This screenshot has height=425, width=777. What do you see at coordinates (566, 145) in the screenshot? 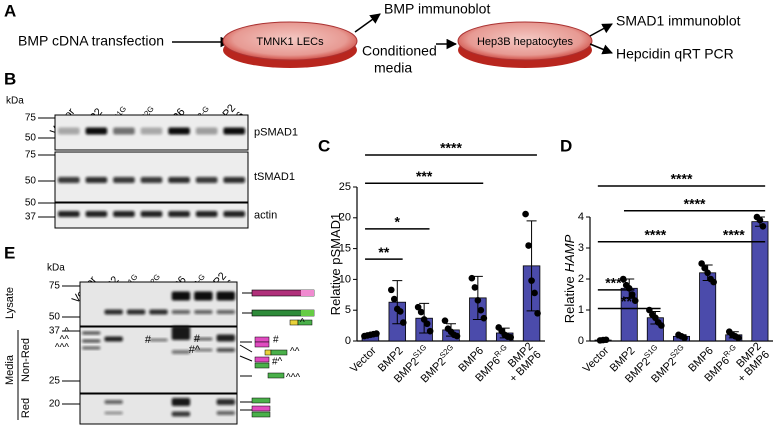
I see `panel-label: D` at bounding box center [566, 145].